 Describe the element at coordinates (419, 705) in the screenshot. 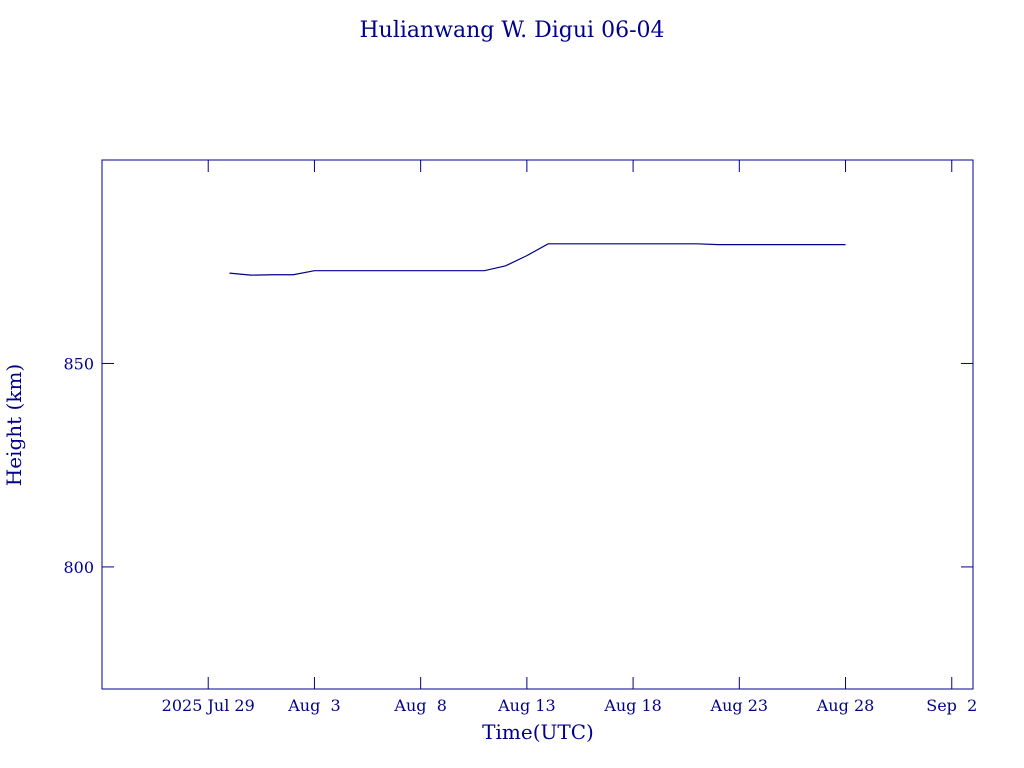

I see `x-tick-label: Aug 8` at that location.